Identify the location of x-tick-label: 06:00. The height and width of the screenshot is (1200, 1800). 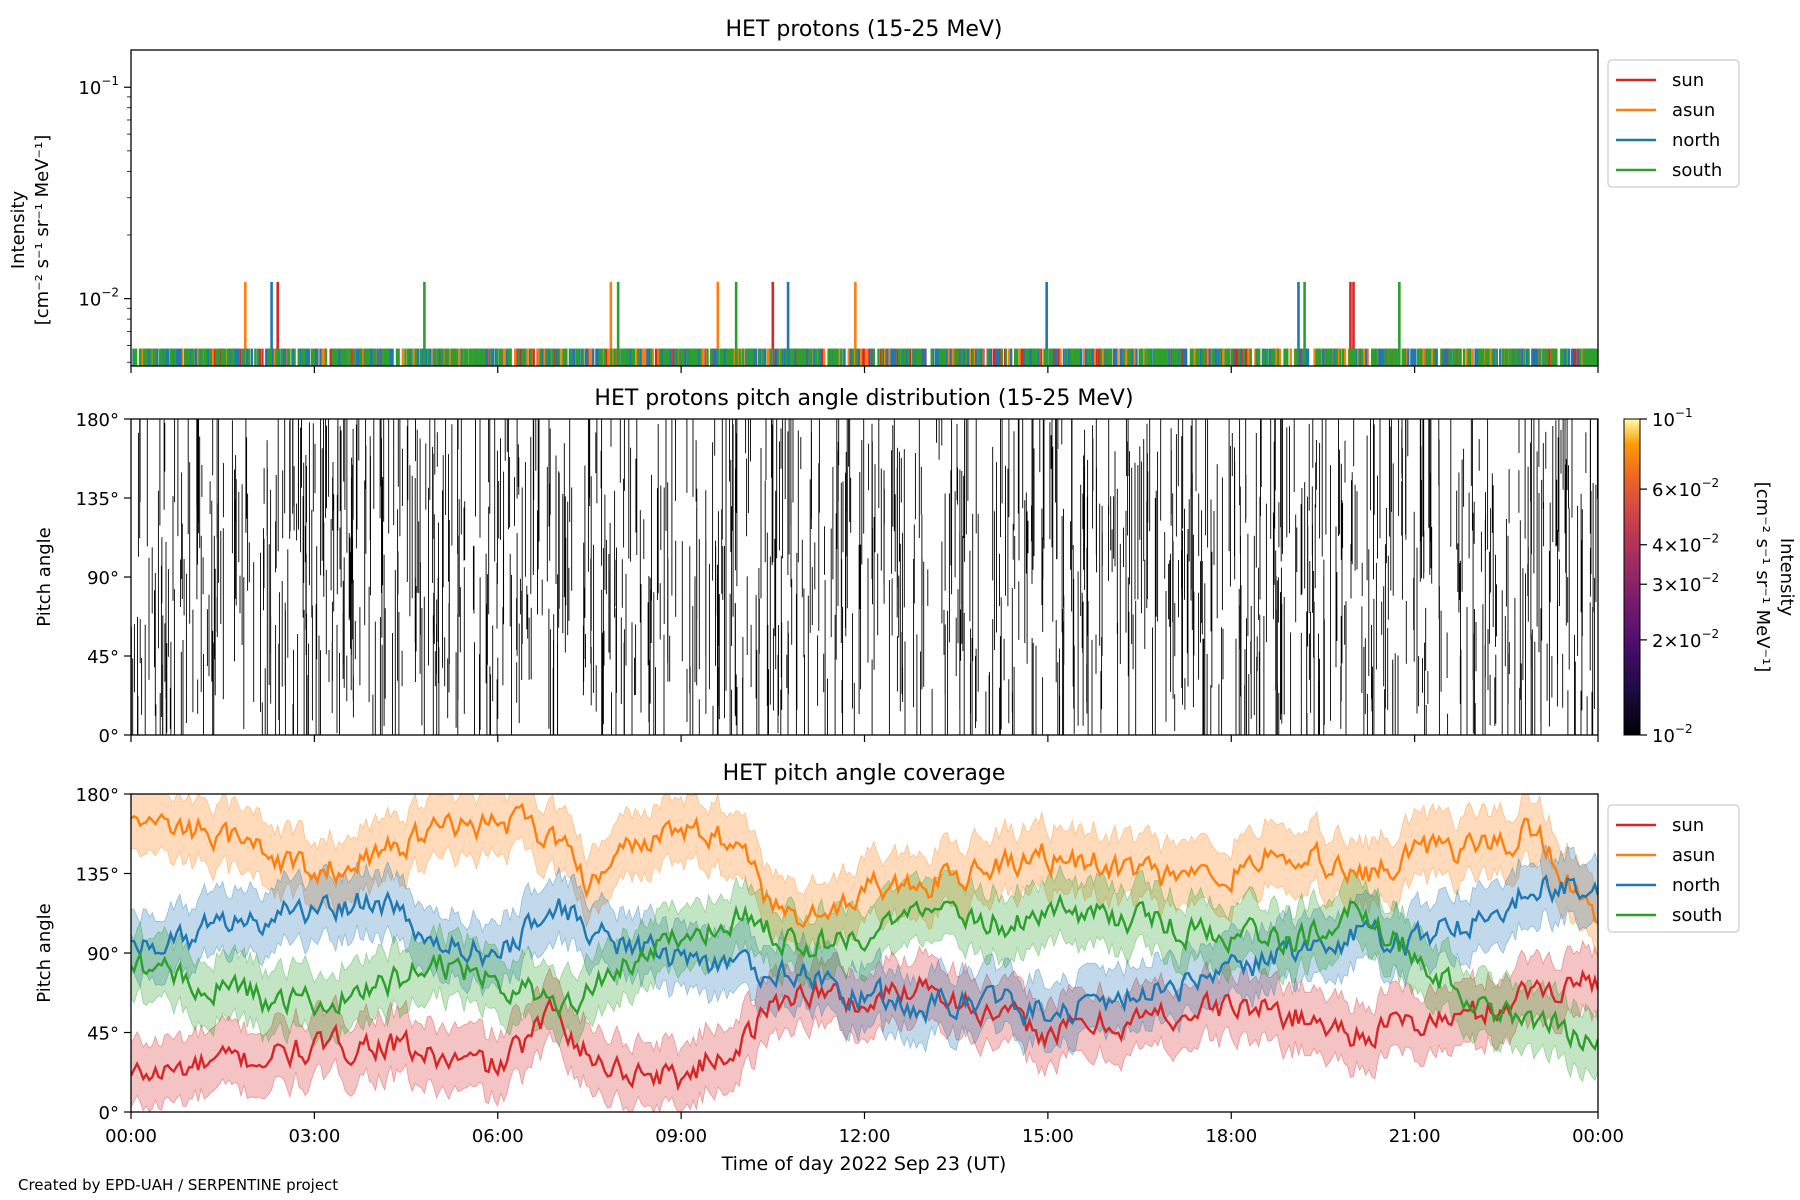
(498, 1136).